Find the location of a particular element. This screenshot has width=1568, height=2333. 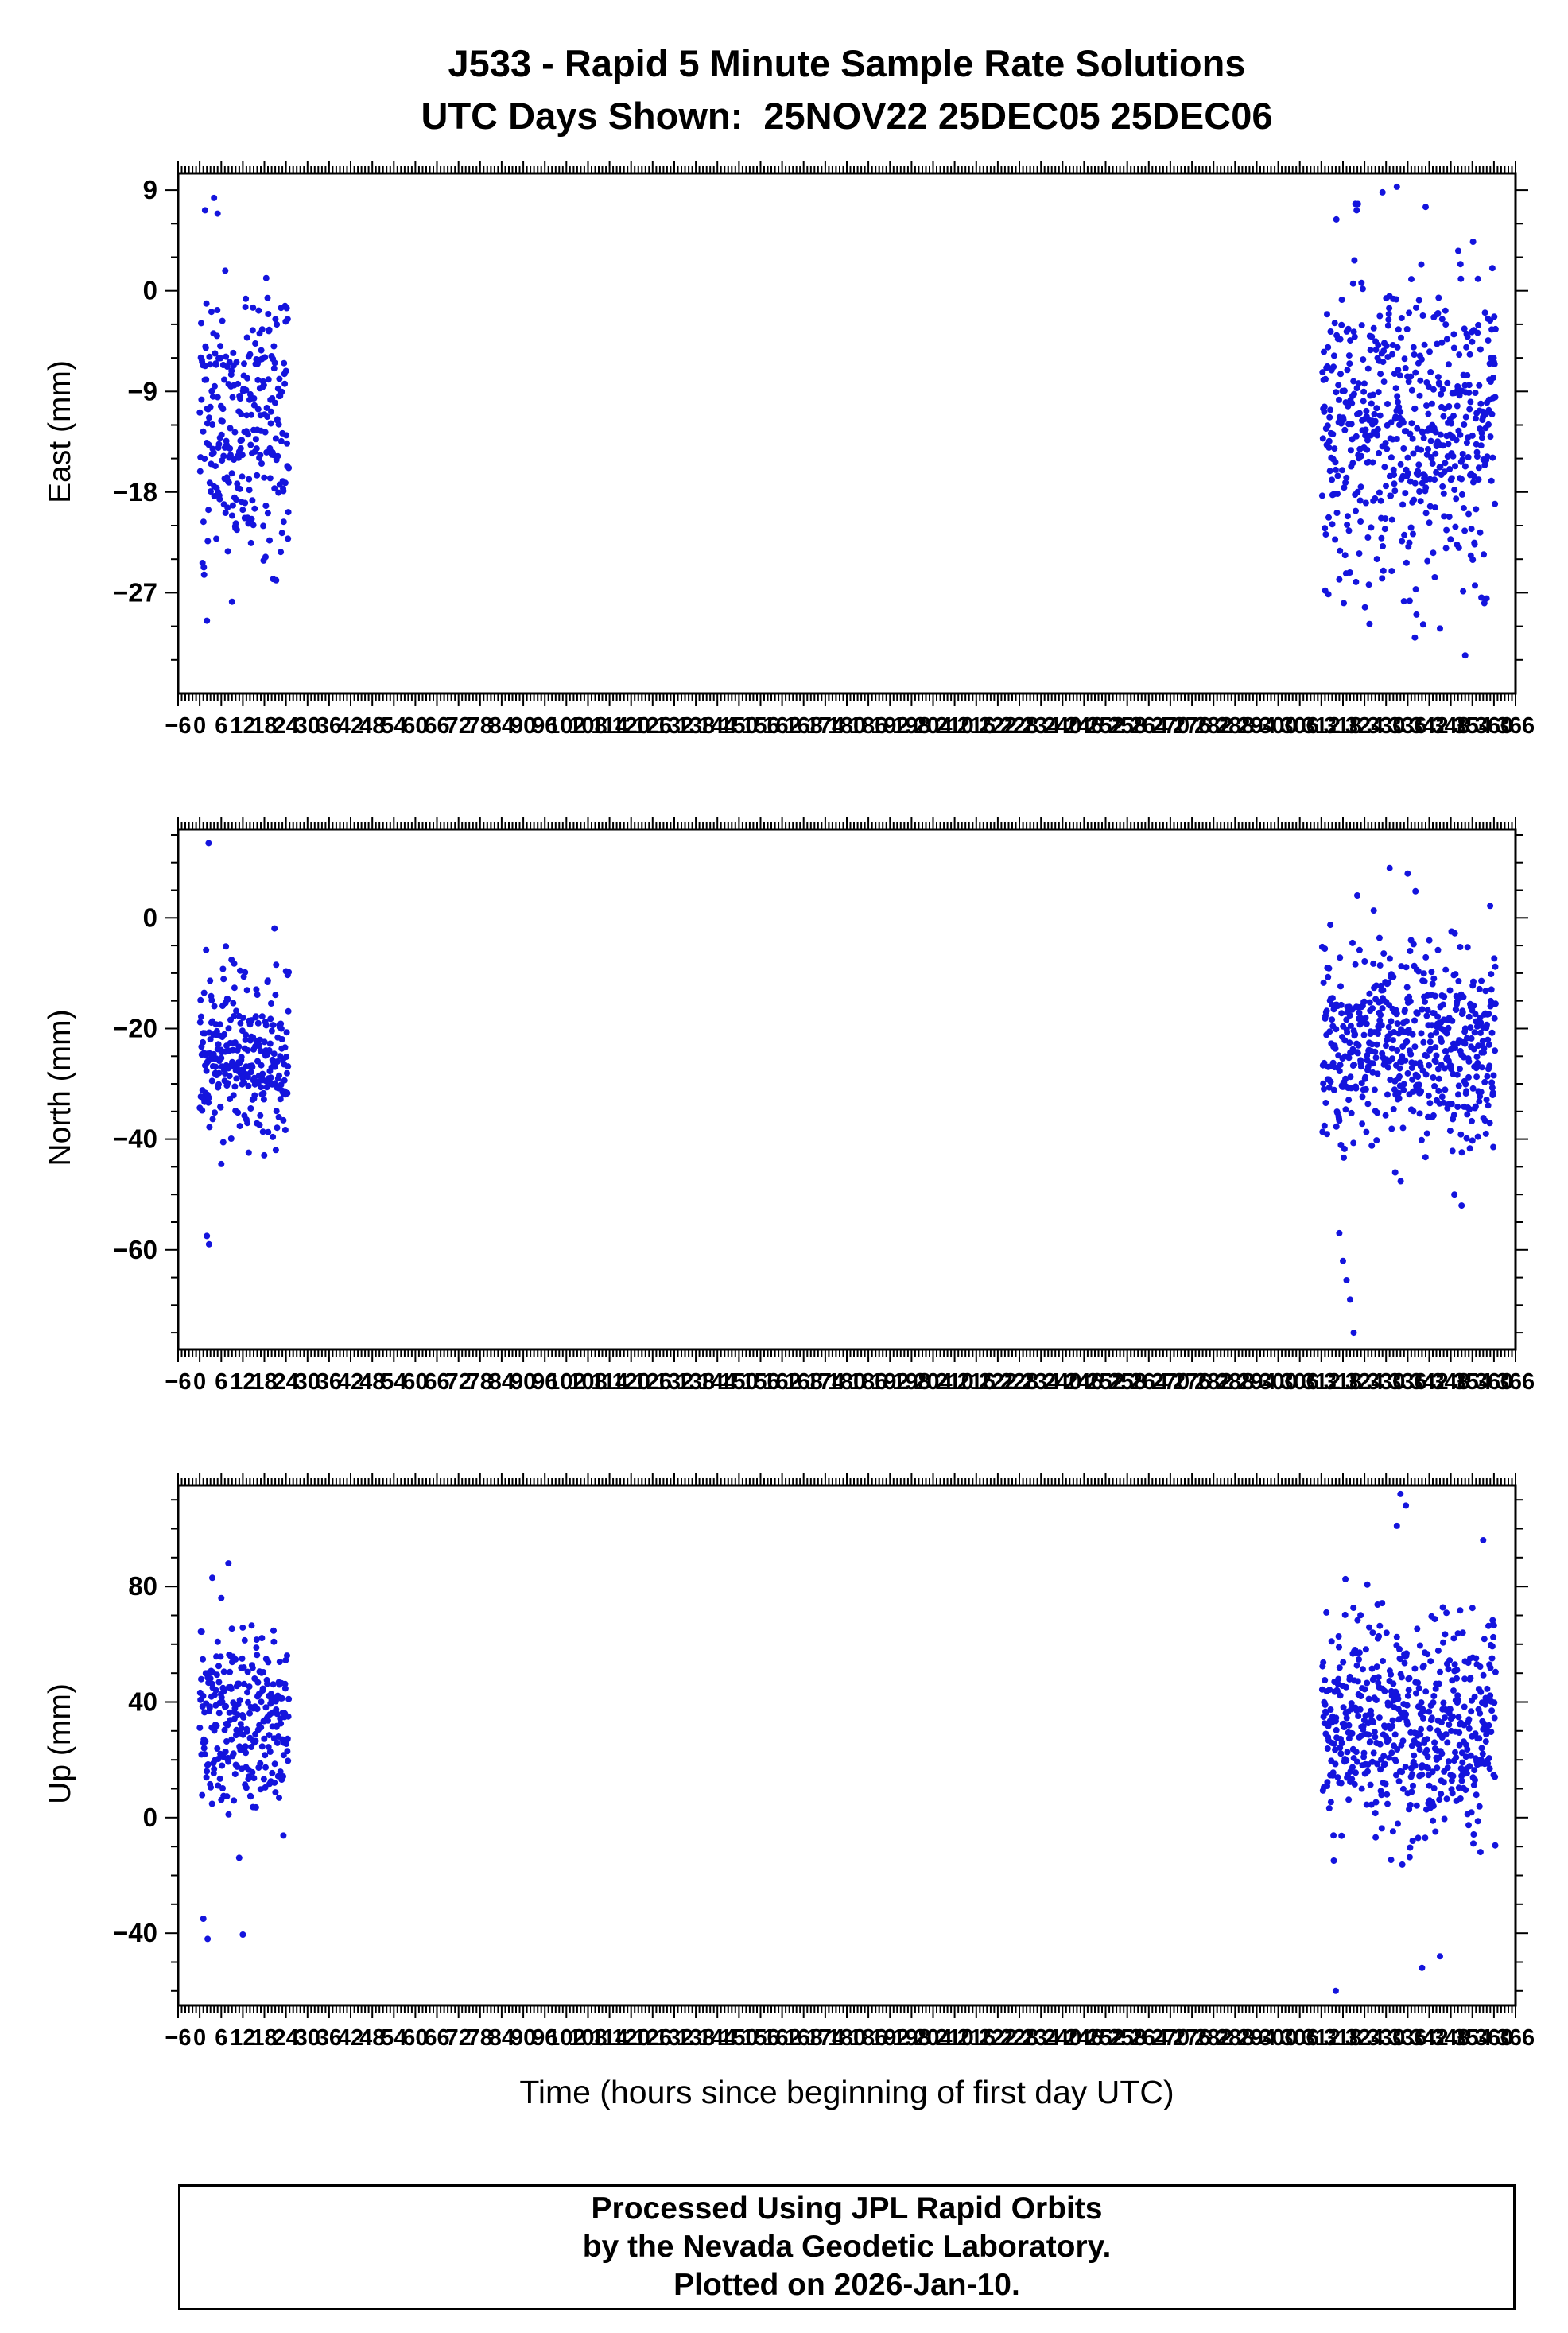

y-tick-label: 0 is located at coordinates (150, 917).